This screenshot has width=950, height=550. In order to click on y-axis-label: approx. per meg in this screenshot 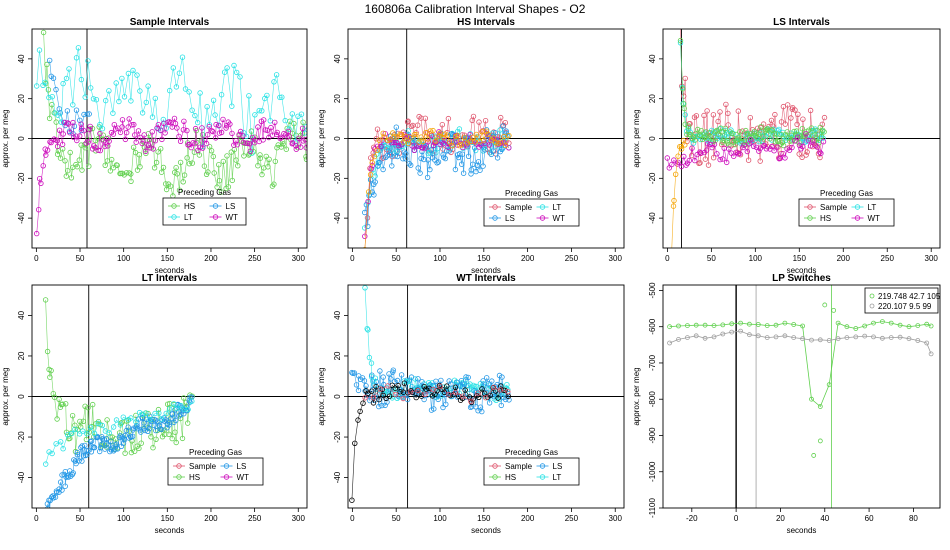, I will do `click(321, 138)`.